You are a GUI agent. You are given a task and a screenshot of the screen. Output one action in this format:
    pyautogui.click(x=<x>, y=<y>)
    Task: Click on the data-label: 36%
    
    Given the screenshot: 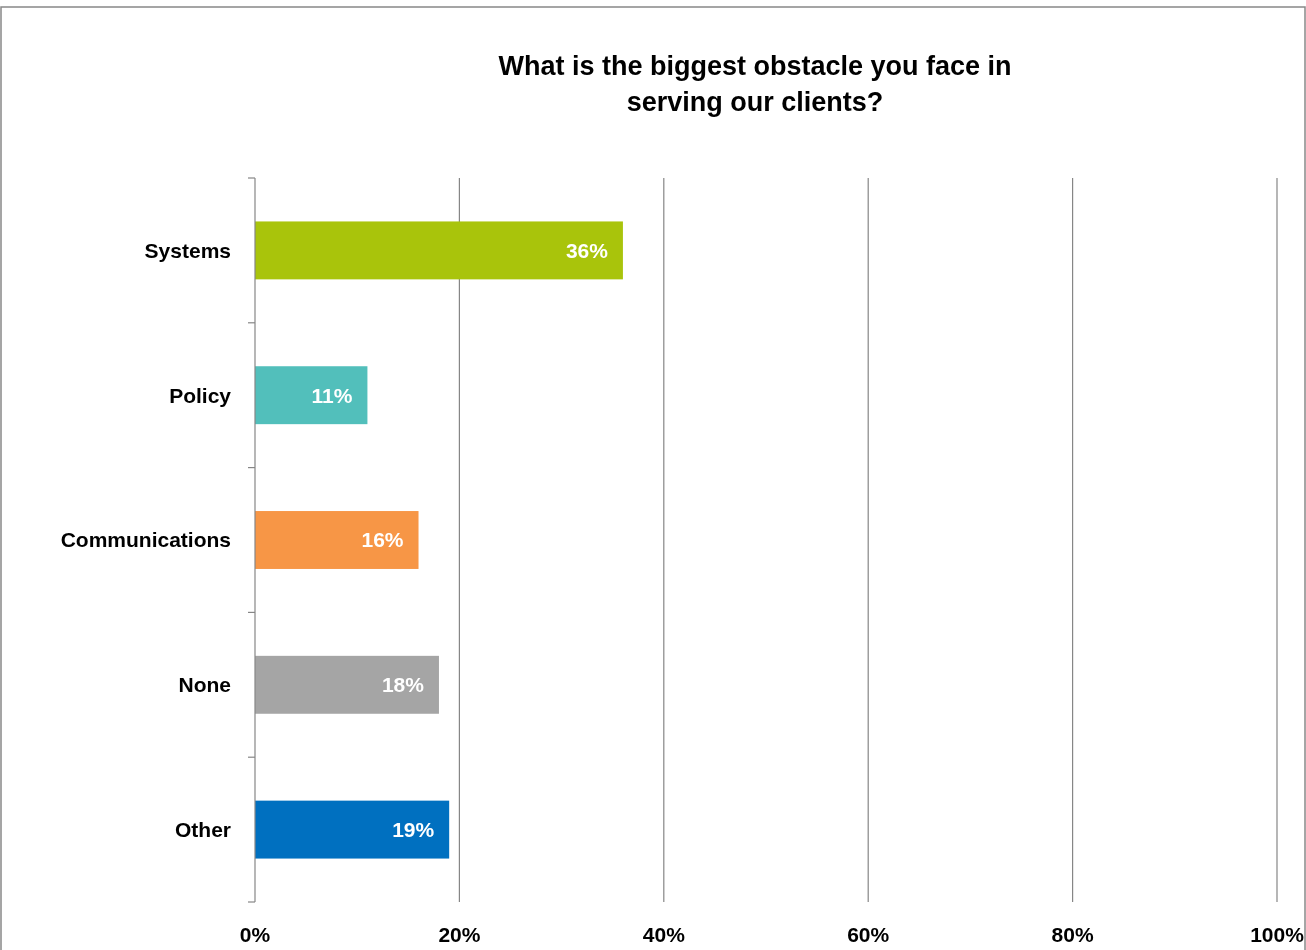 What is the action you would take?
    pyautogui.click(x=587, y=250)
    